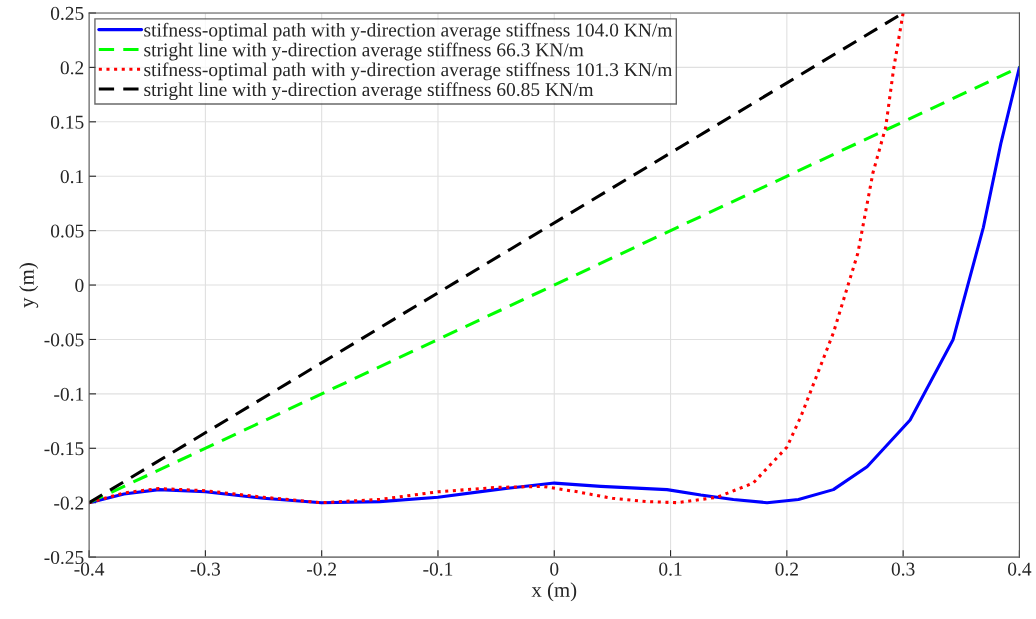 The image size is (1036, 619). I want to click on x-tick-label: 0.3, so click(903, 569).